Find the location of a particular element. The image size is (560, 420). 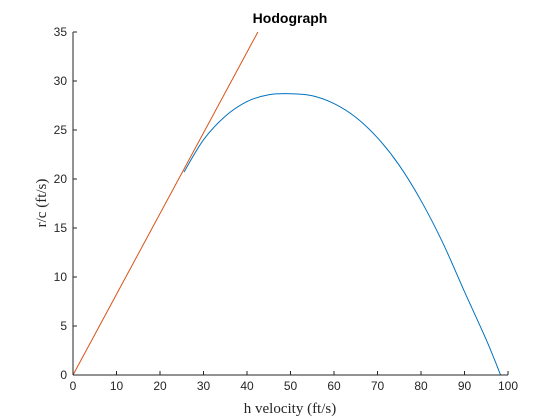

x-tick-label: 20 is located at coordinates (160, 386).